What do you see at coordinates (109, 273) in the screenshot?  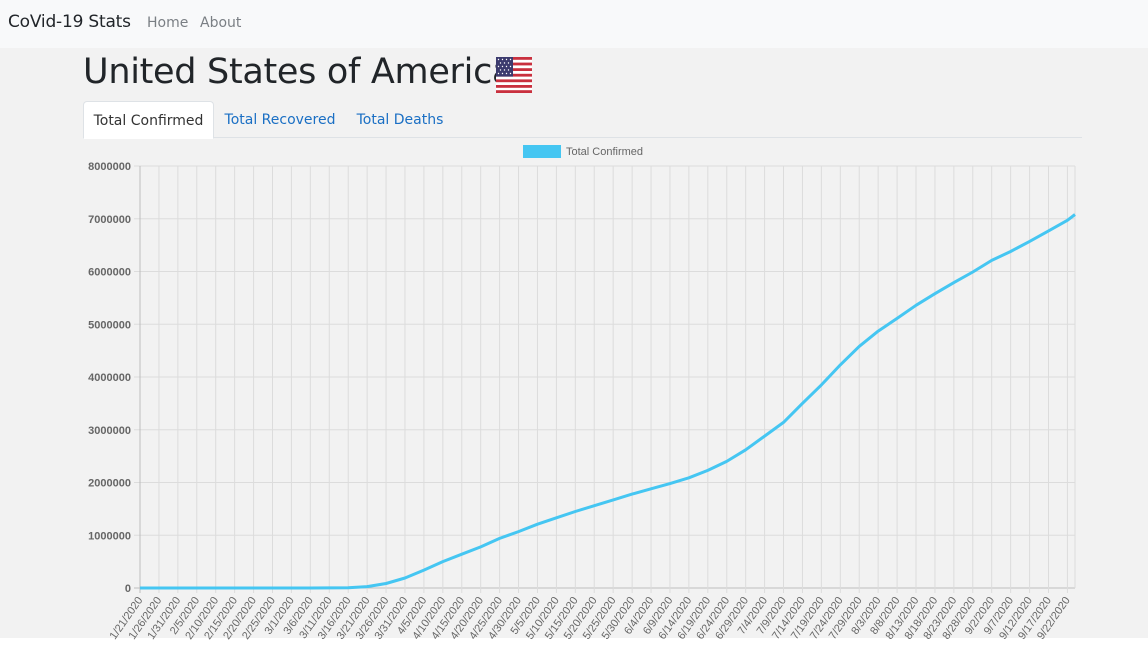 I see `y-tick-label: 6000000` at bounding box center [109, 273].